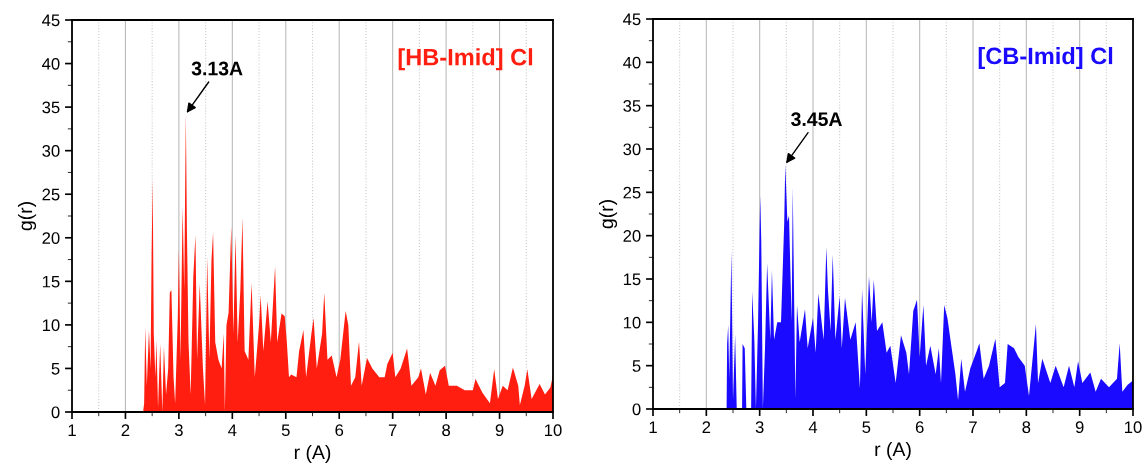 This screenshot has width=1145, height=473. I want to click on text: [CB-Imid] Cl, so click(1045, 58).